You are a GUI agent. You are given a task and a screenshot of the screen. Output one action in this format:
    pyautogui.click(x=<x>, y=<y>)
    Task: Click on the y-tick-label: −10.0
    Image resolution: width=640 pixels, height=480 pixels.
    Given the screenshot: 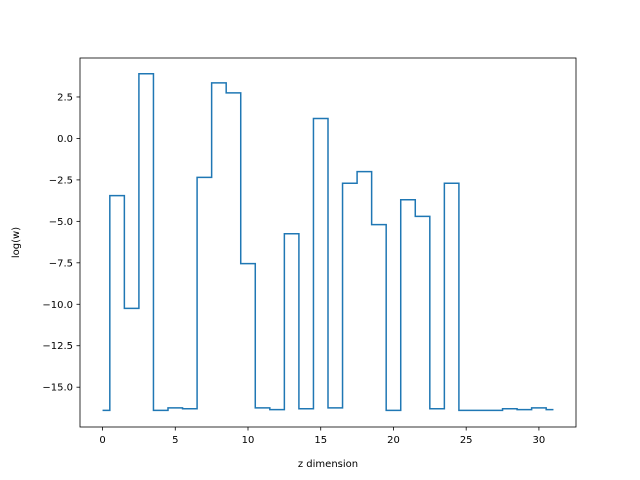 What is the action you would take?
    pyautogui.click(x=57, y=305)
    